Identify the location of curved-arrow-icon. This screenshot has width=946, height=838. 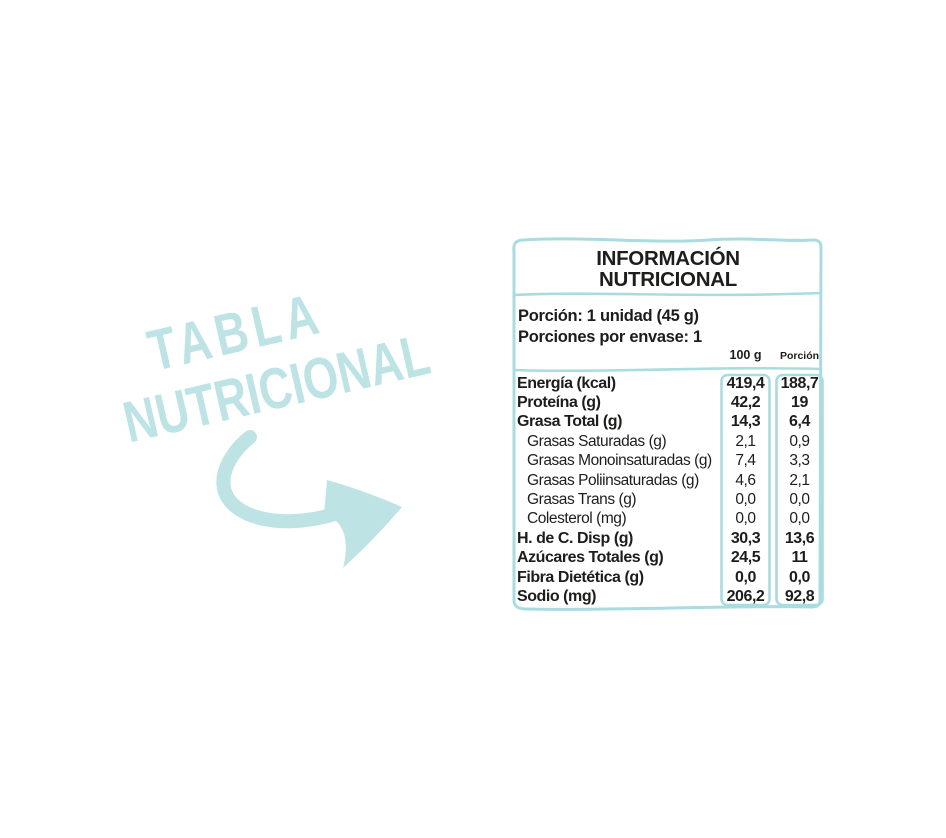
(309, 499).